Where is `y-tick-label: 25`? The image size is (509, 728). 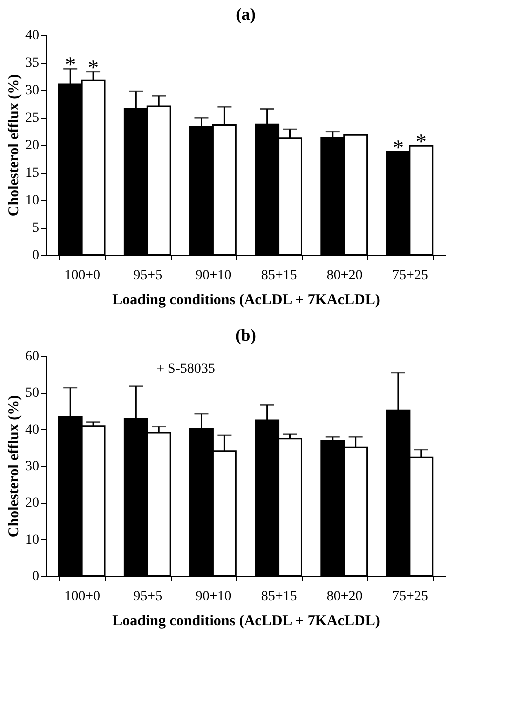
y-tick-label: 25 is located at coordinates (33, 118).